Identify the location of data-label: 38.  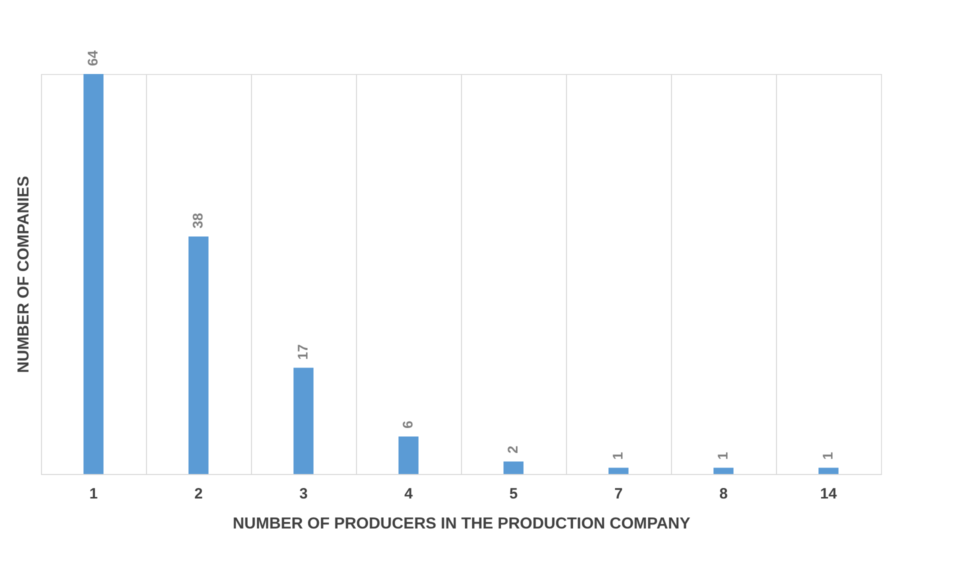
(198, 220).